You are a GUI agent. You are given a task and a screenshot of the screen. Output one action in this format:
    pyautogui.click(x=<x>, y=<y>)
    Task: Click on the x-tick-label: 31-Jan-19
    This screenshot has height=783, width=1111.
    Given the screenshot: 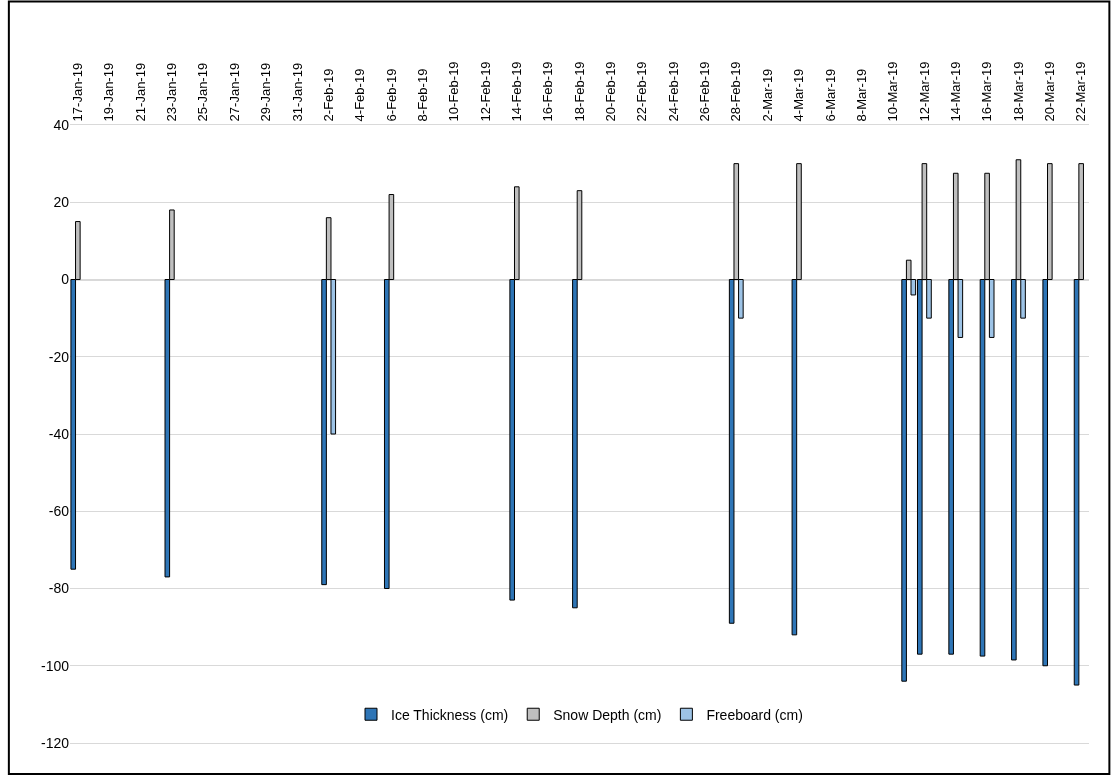 What is the action you would take?
    pyautogui.click(x=297, y=92)
    